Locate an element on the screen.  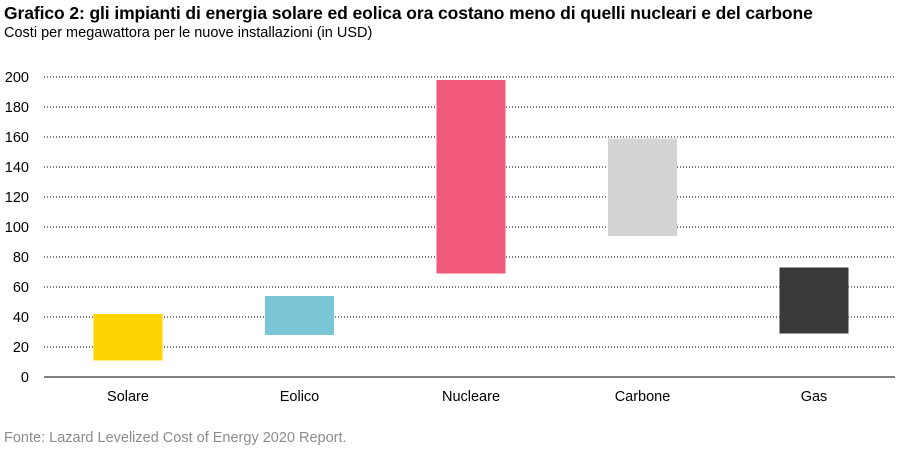
y-tick-label: 200 is located at coordinates (17, 78).